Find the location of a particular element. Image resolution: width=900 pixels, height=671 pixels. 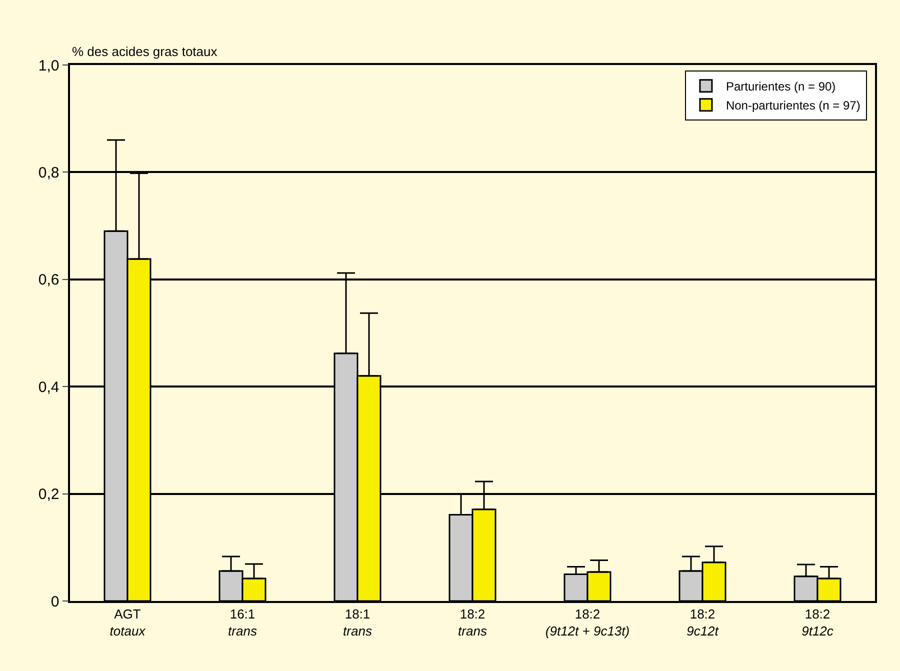

y-tick-label: 1,0 is located at coordinates (49, 65).